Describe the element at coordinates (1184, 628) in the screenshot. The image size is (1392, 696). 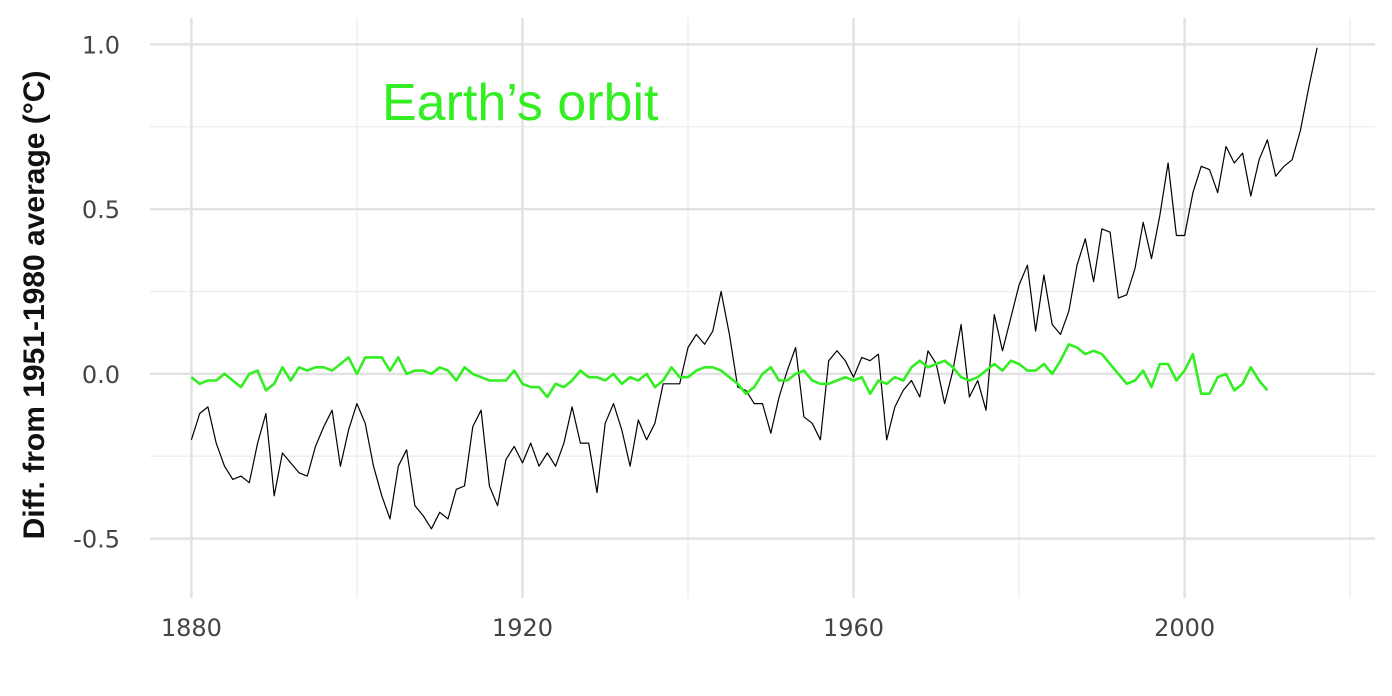
I see `x-tick-label: 2000` at that location.